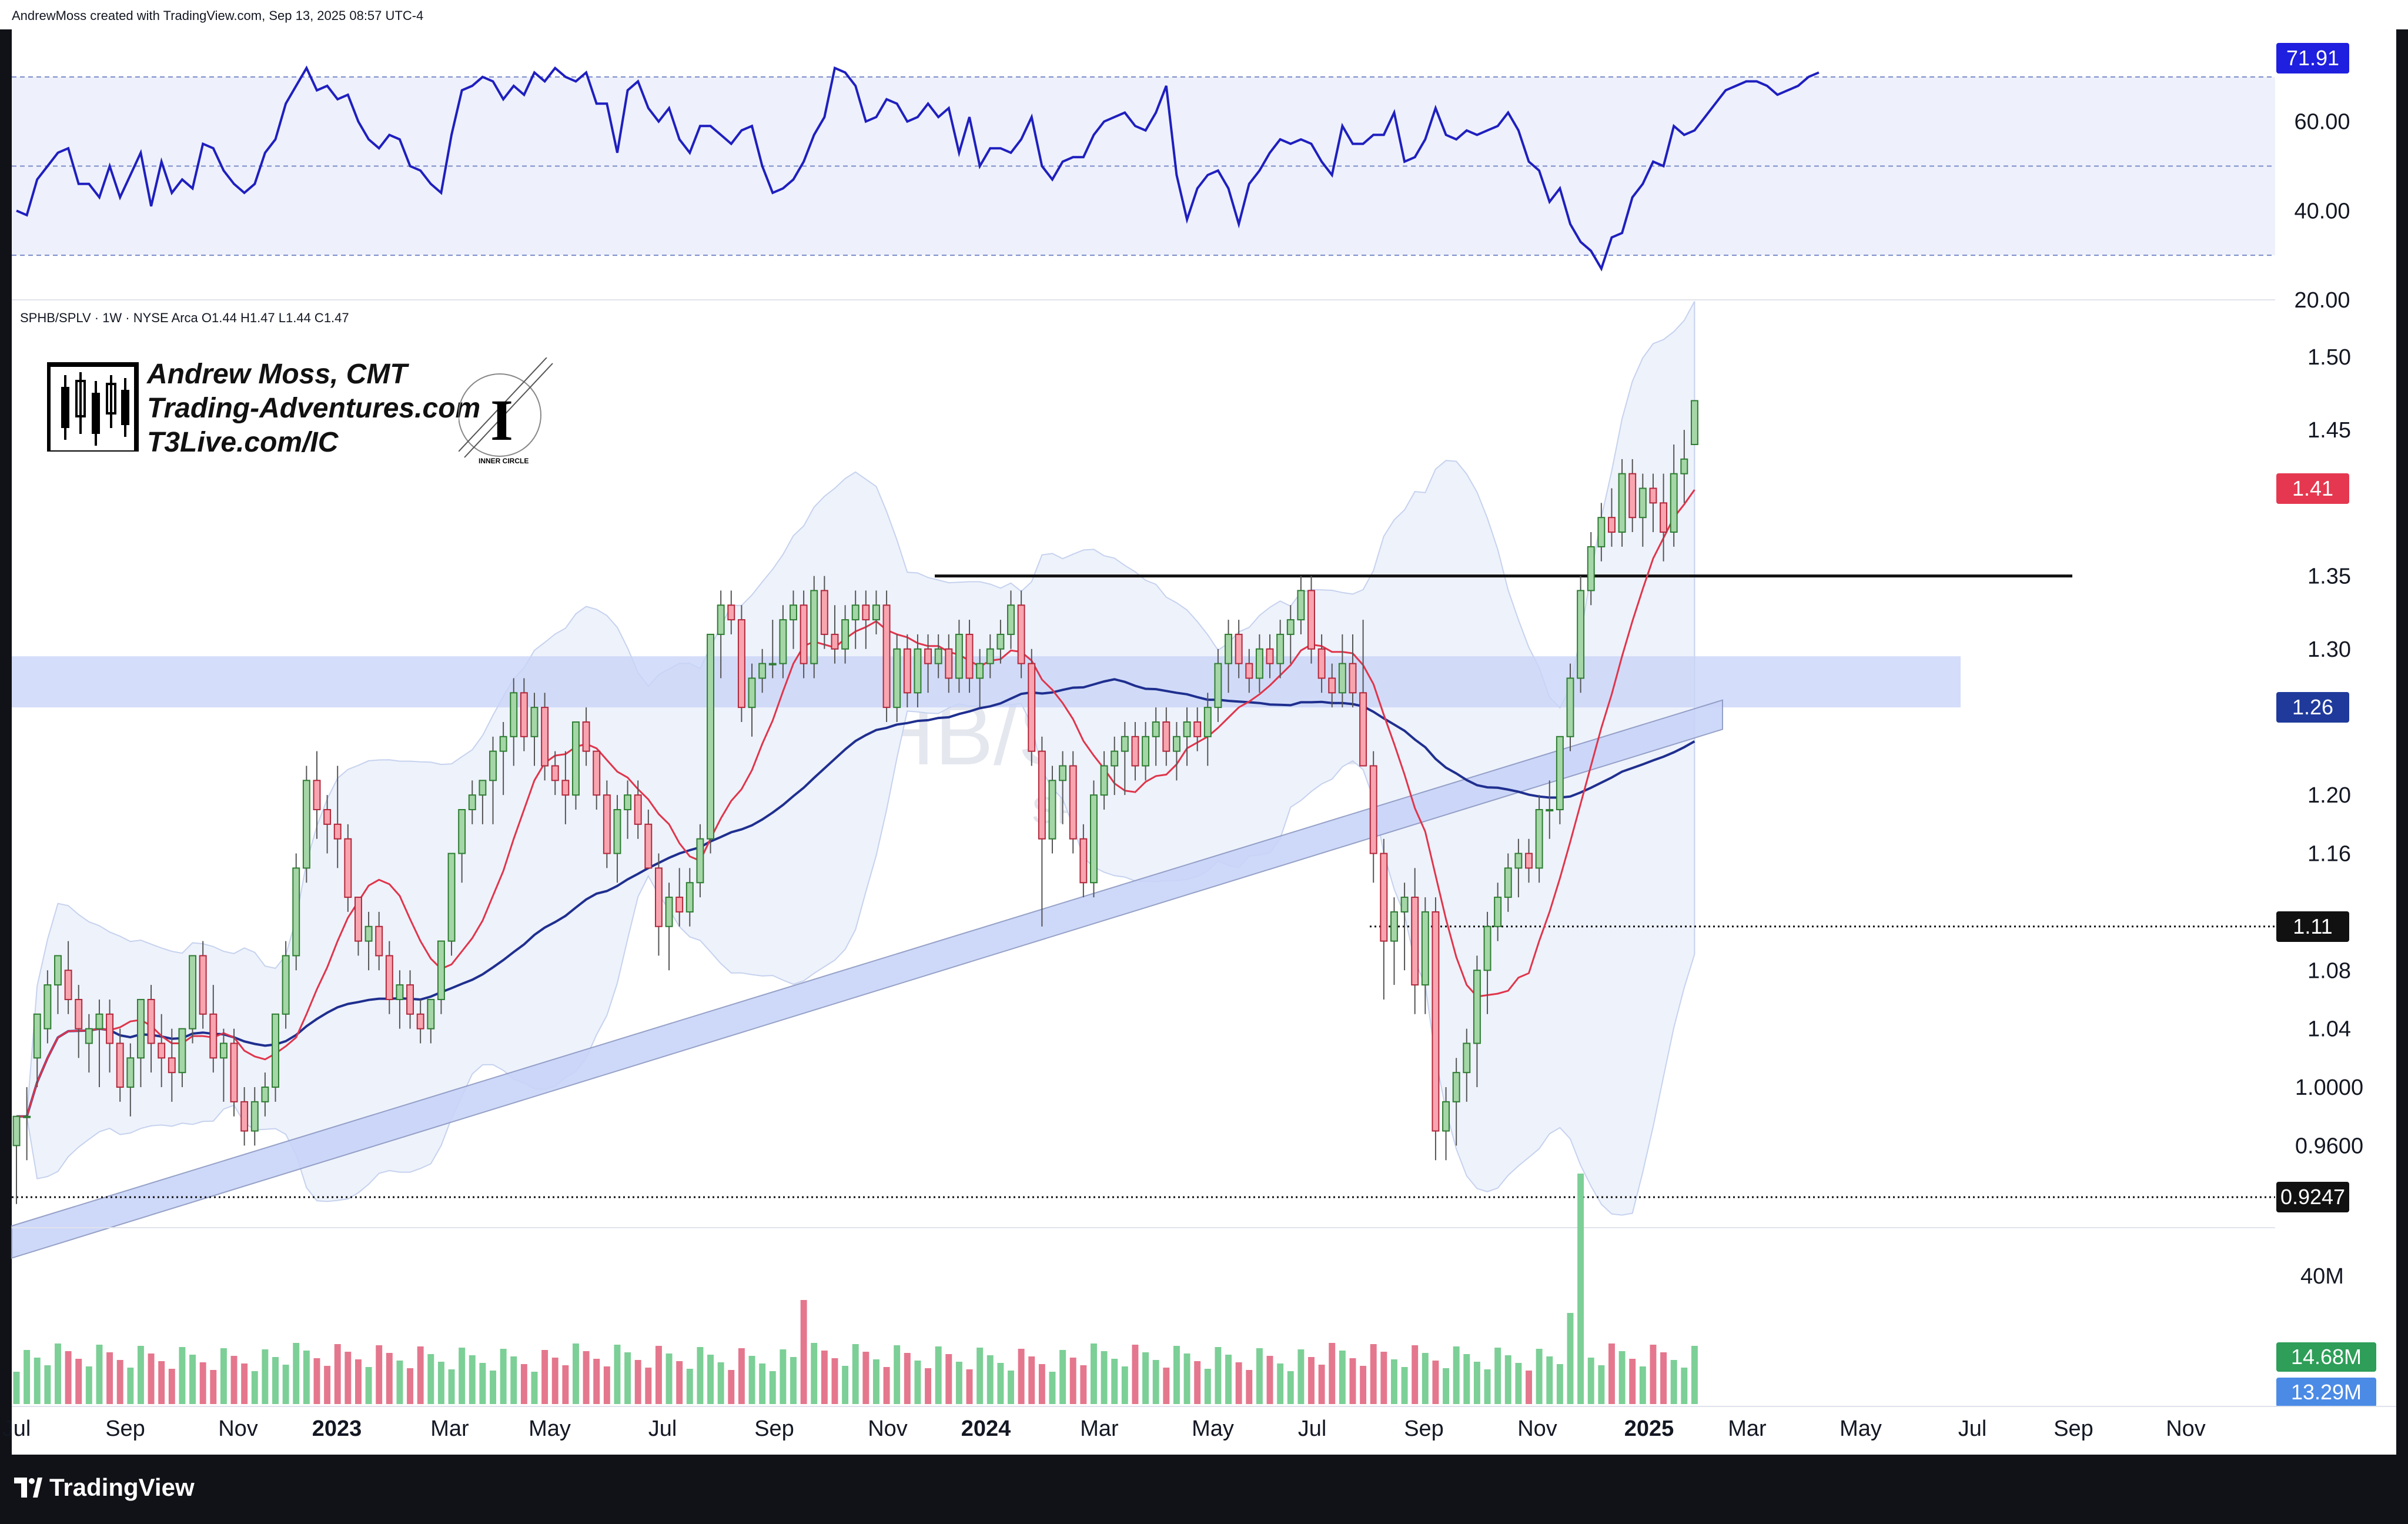 This screenshot has width=2408, height=1524. I want to click on tradingview-logo: TradingView, so click(104, 1487).